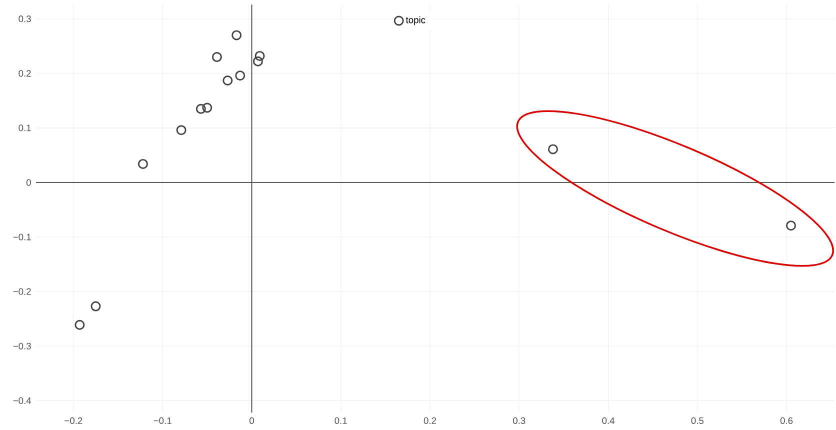  I want to click on x-tick-label: 0.1, so click(340, 420).